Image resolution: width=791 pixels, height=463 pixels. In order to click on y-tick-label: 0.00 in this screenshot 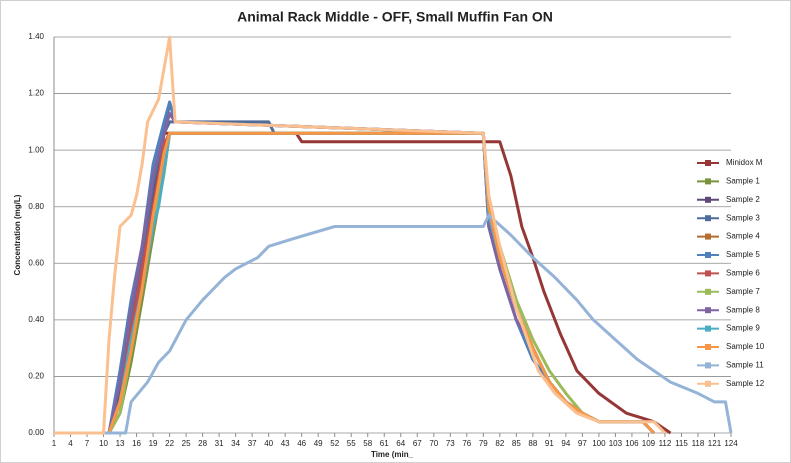, I will do `click(36, 432)`.